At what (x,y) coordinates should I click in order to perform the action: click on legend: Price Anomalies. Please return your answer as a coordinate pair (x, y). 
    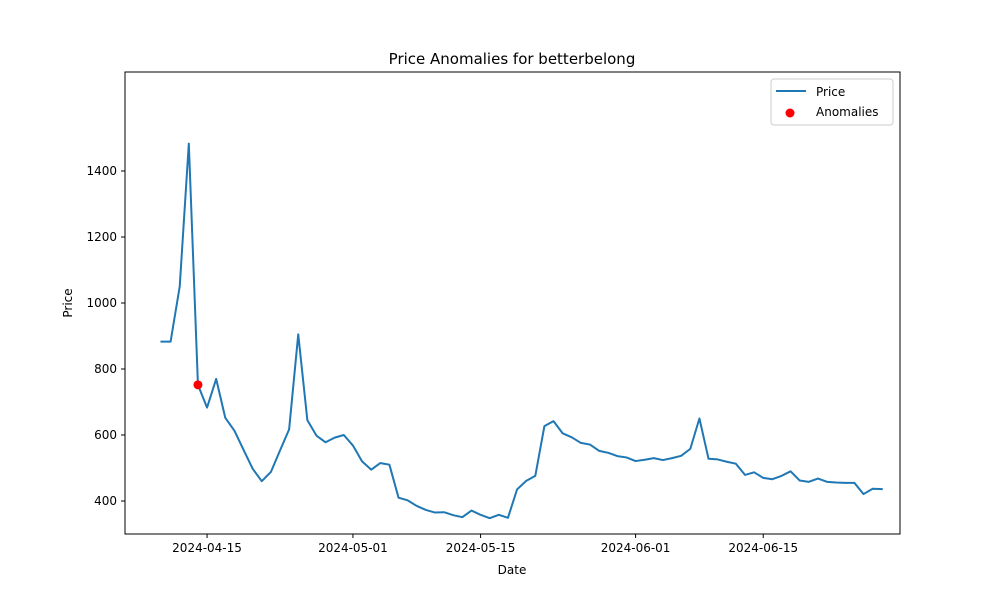
    Looking at the image, I should click on (832, 102).